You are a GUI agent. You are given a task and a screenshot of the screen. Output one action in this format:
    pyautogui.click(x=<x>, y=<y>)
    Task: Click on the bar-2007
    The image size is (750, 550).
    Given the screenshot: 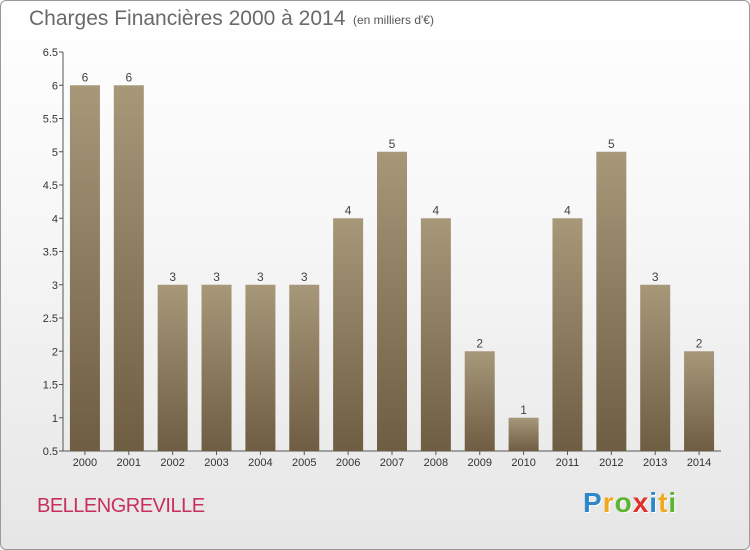 What is the action you would take?
    pyautogui.click(x=392, y=301)
    